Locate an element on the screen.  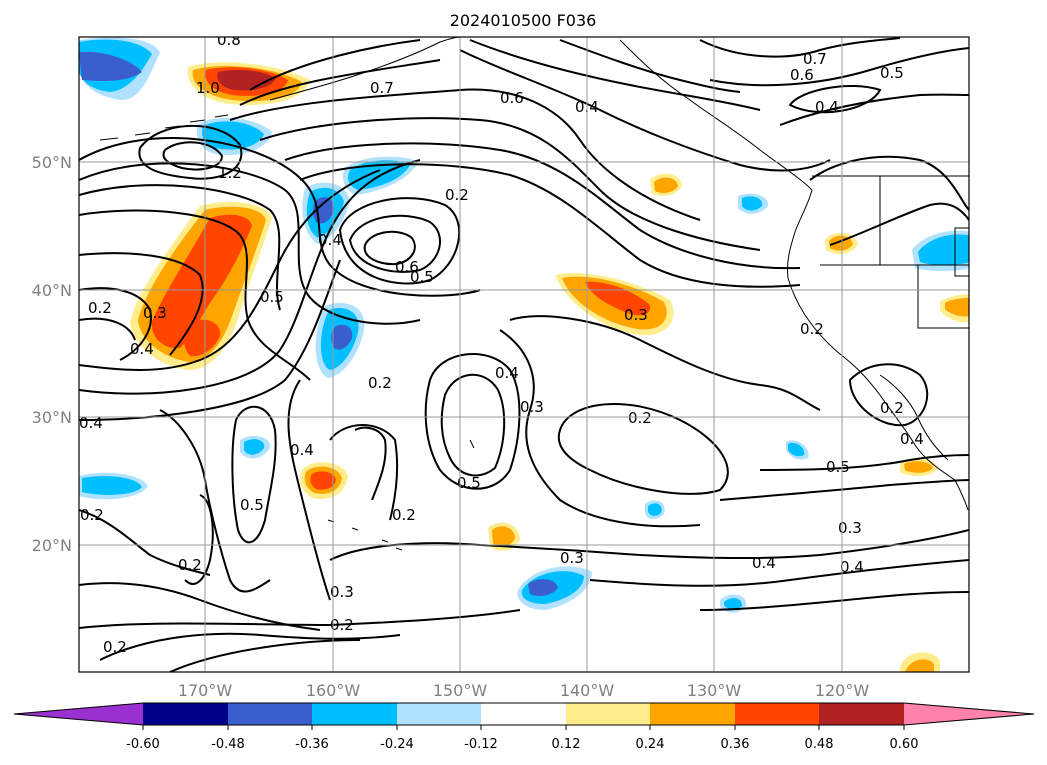
colorbar-tick-label: -0.12 is located at coordinates (481, 744).